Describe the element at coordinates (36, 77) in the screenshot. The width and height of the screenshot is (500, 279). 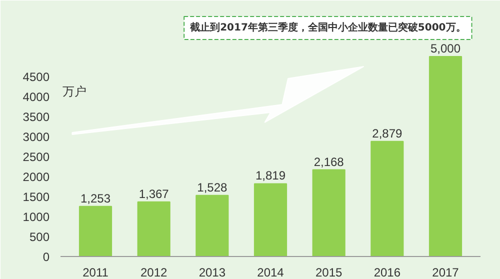
I see `y-tick-label: 4500` at that location.